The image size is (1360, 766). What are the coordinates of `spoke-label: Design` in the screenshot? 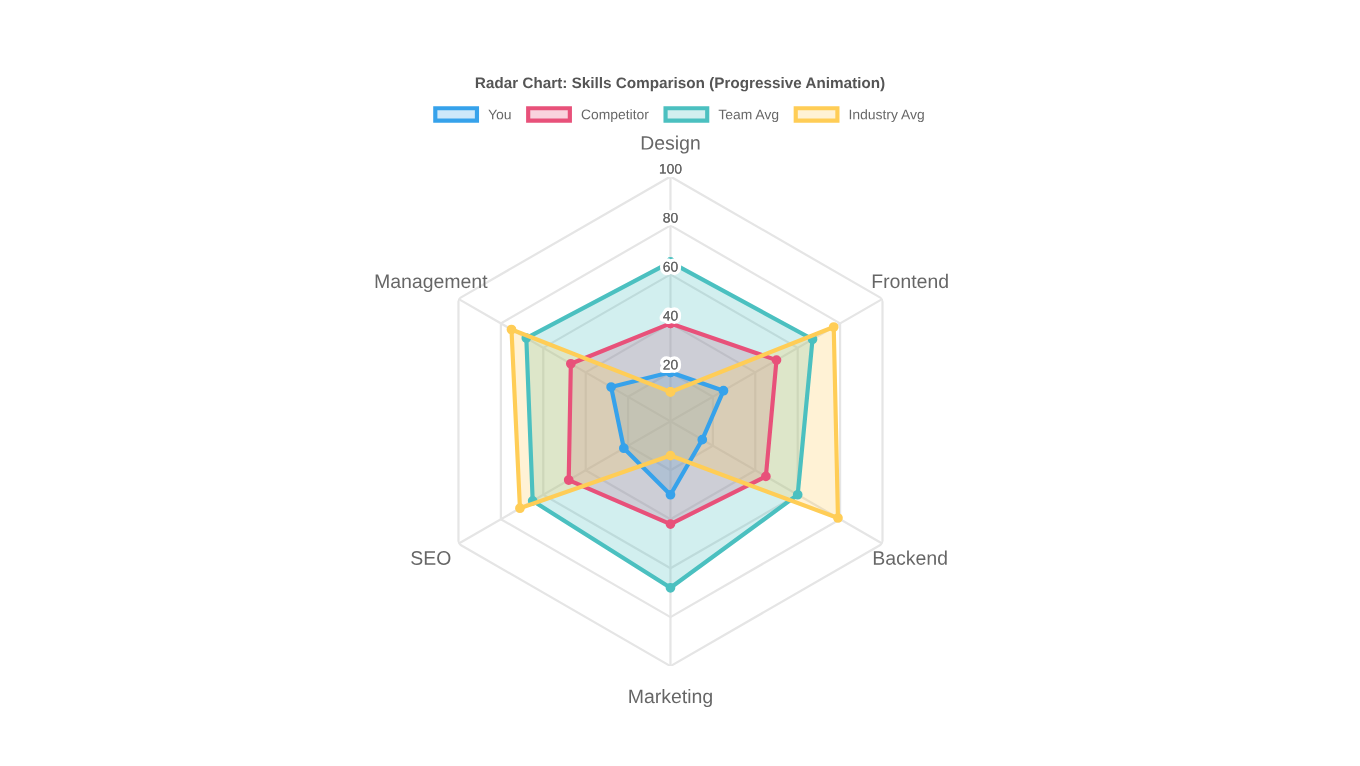 It's located at (670, 144).